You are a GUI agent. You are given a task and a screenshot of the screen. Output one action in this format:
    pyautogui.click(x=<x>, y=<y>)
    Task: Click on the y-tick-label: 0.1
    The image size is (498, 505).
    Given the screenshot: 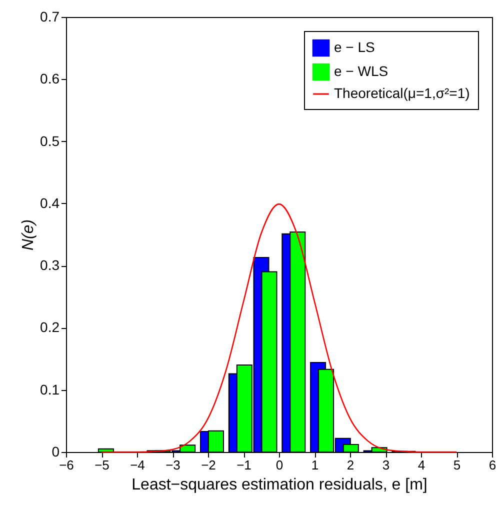 What is the action you would take?
    pyautogui.click(x=50, y=389)
    